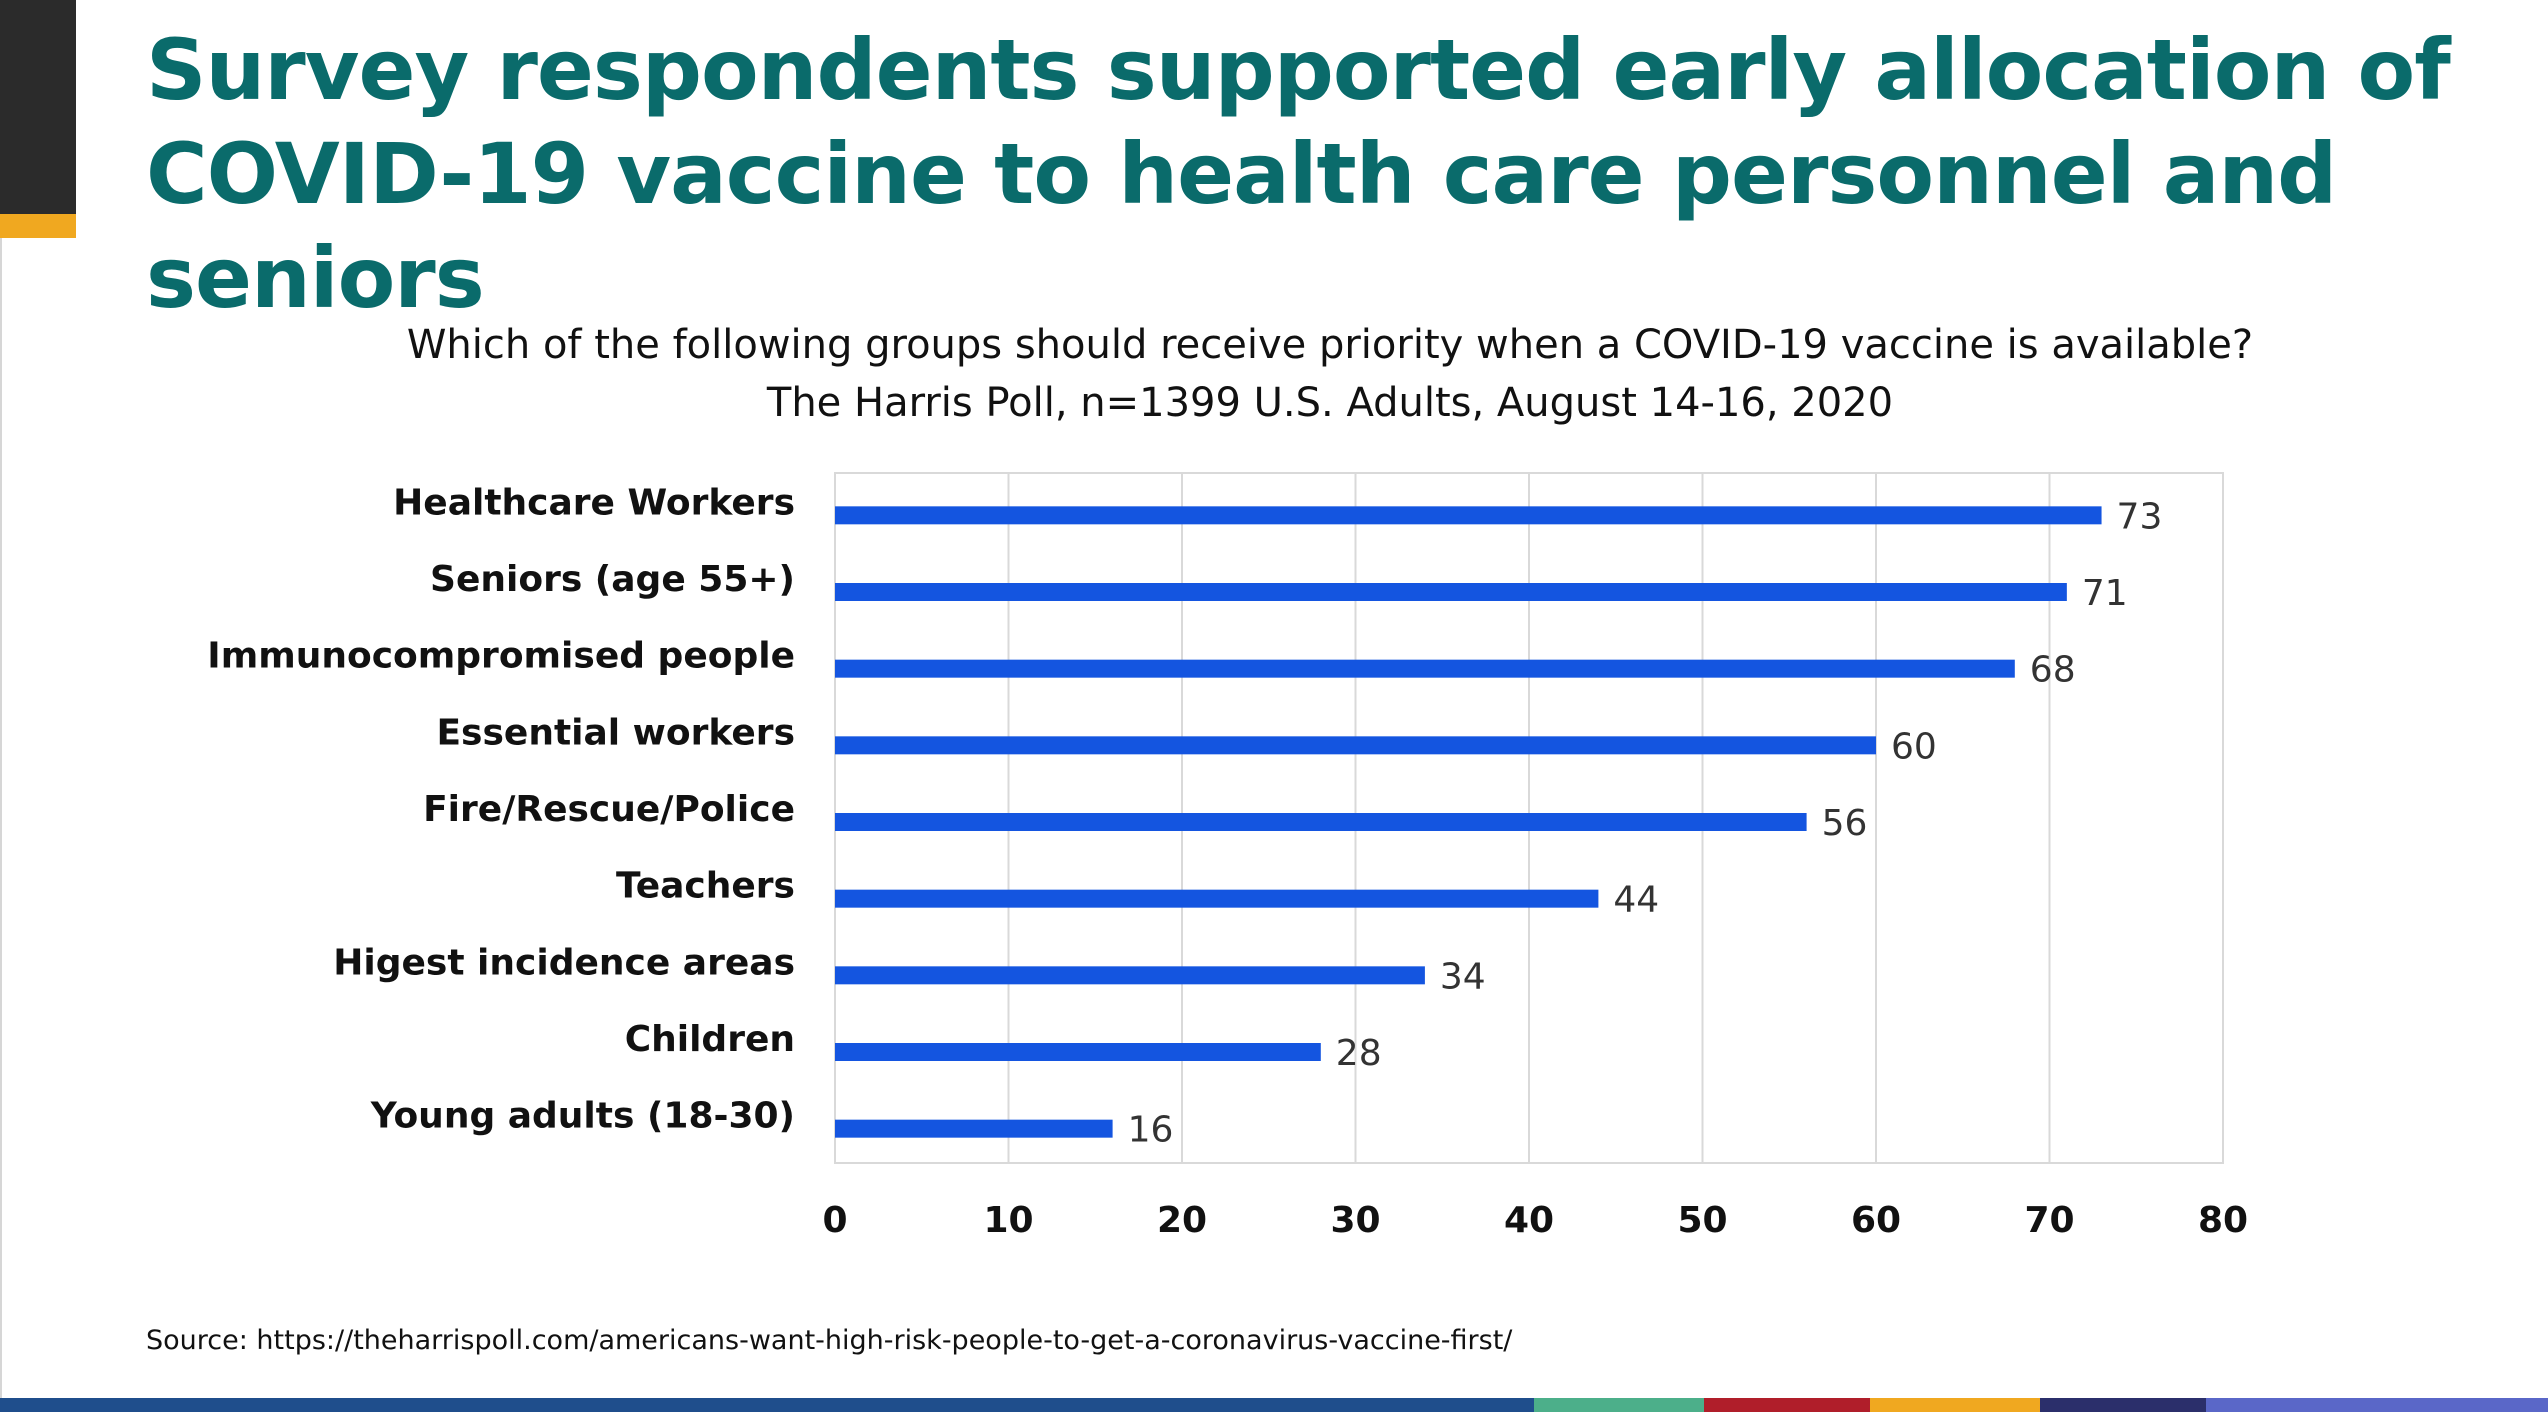 The image size is (2548, 1412). I want to click on data-label: 71, so click(2105, 593).